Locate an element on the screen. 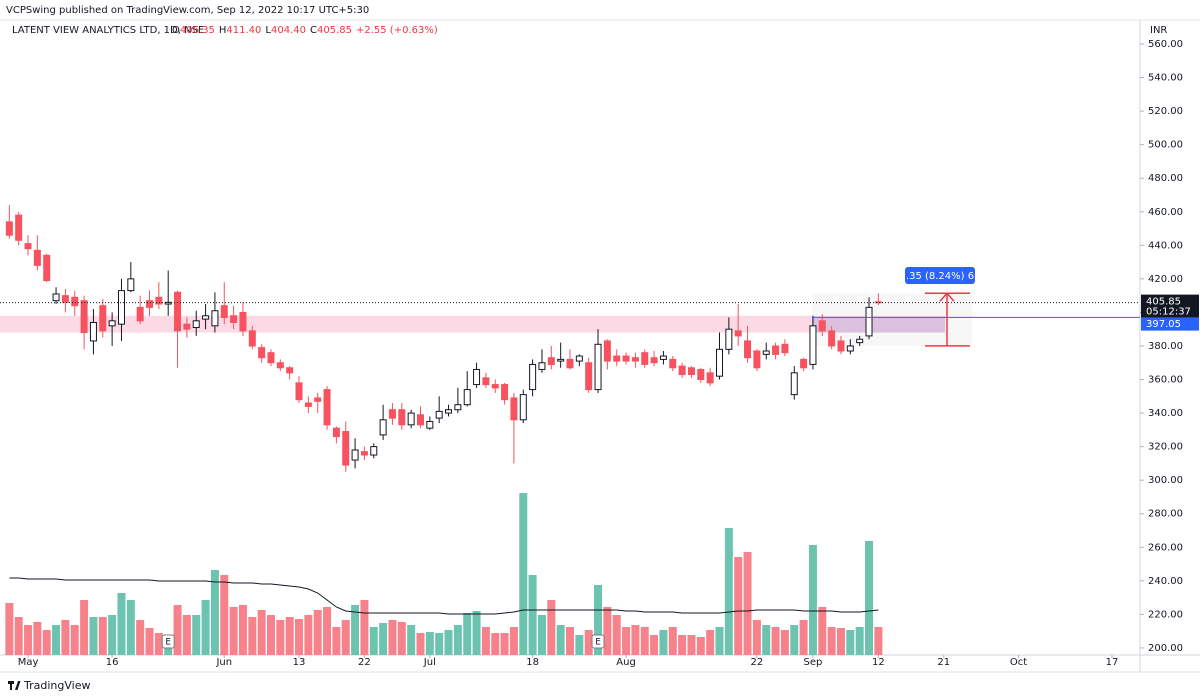  y-tick-label: 260.00 is located at coordinates (1165, 547).